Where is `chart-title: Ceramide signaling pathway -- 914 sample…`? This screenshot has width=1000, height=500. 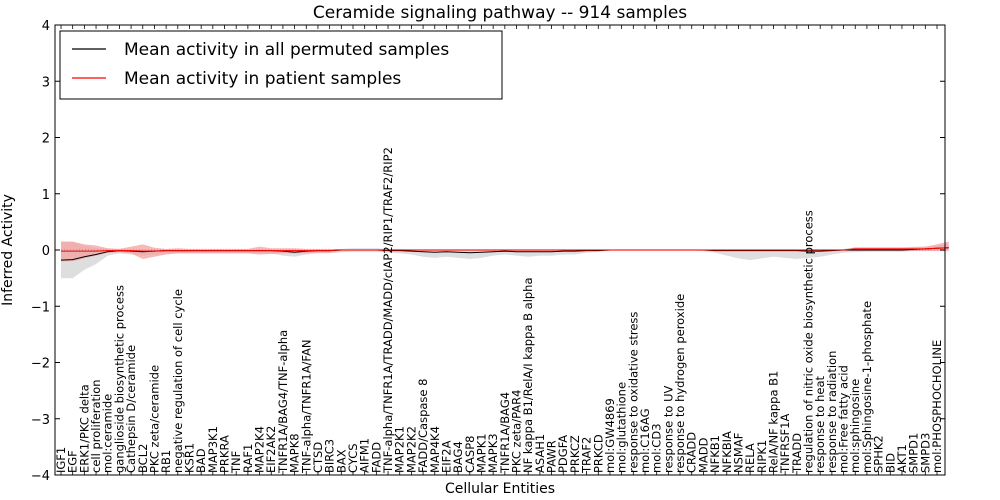 chart-title: Ceramide signaling pathway -- 914 sample… is located at coordinates (500, 13).